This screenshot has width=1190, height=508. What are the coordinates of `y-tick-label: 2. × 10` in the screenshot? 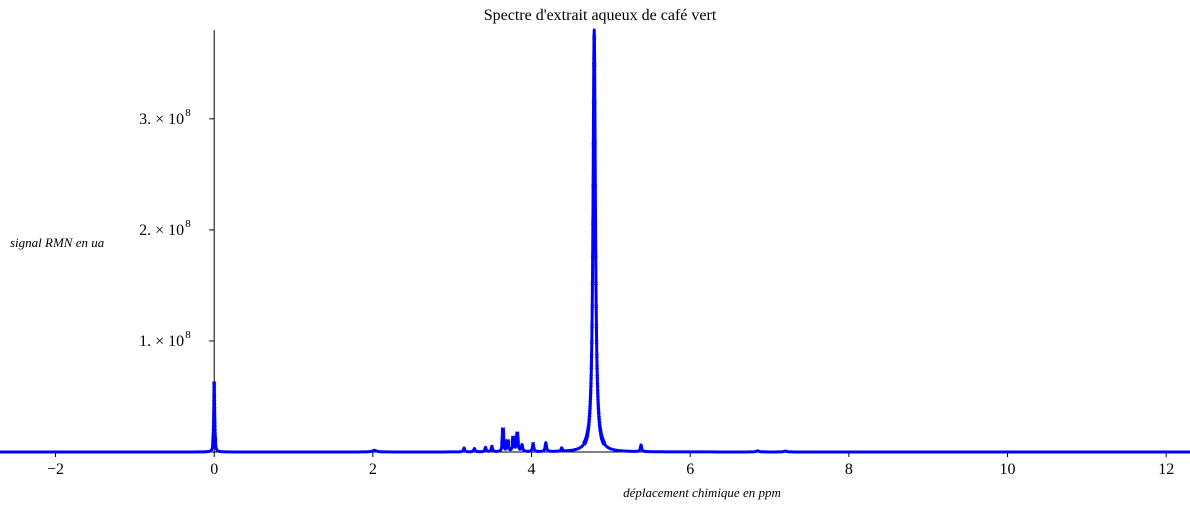 It's located at (161, 230).